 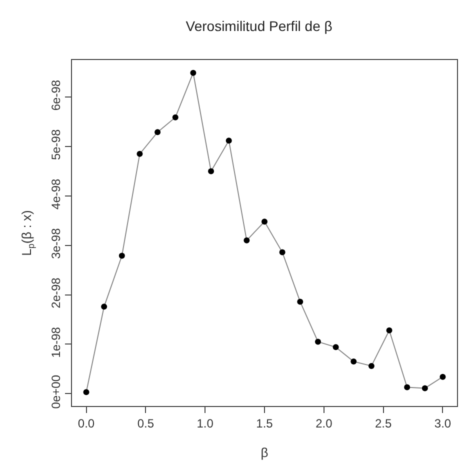 What do you see at coordinates (205, 423) in the screenshot?
I see `x-tick-label: 1.0` at bounding box center [205, 423].